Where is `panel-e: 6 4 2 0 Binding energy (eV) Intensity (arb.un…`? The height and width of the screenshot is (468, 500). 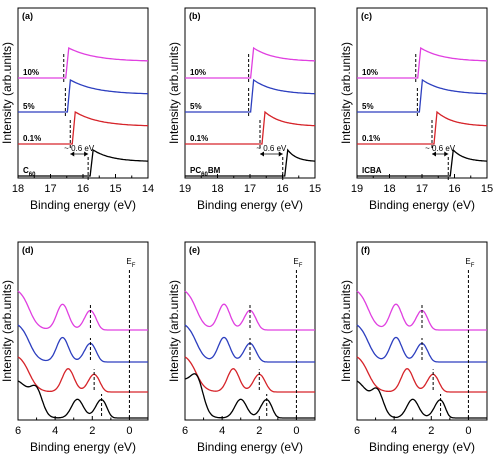
panel-e: 6 4 2 0 Binding energy (eV) Intensity (arb.un… is located at coordinates (241, 347).